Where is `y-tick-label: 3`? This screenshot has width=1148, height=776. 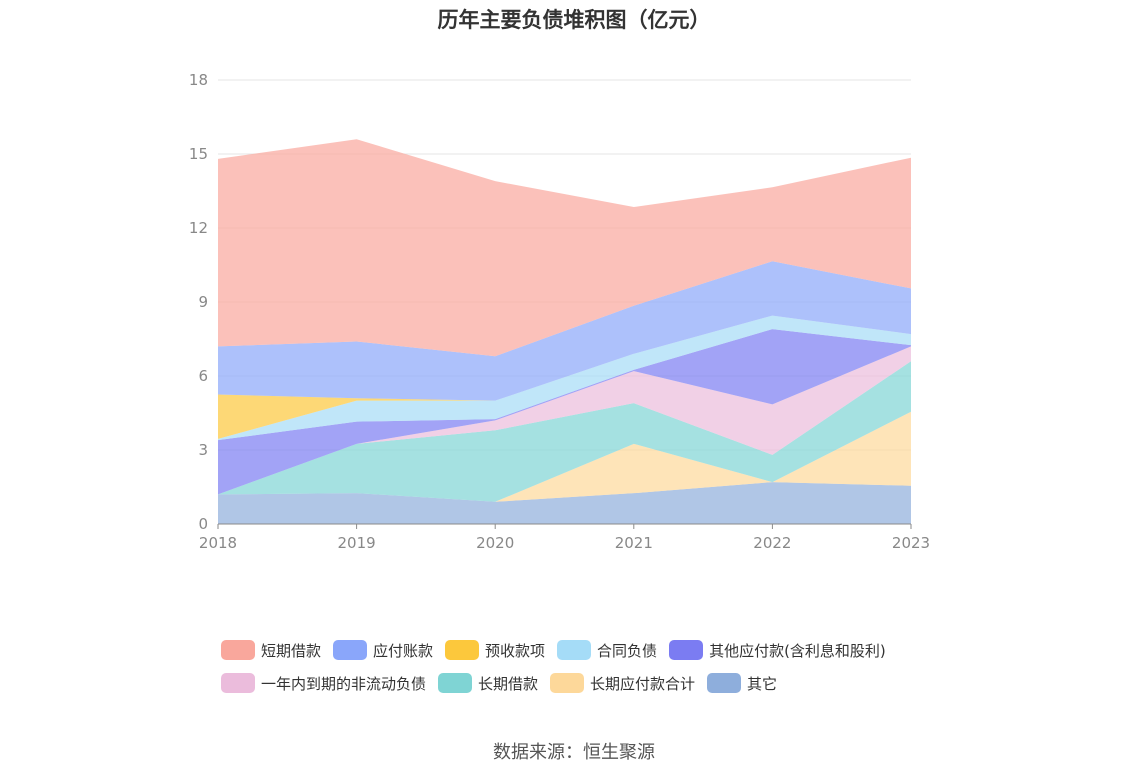 y-tick-label: 3 is located at coordinates (203, 450).